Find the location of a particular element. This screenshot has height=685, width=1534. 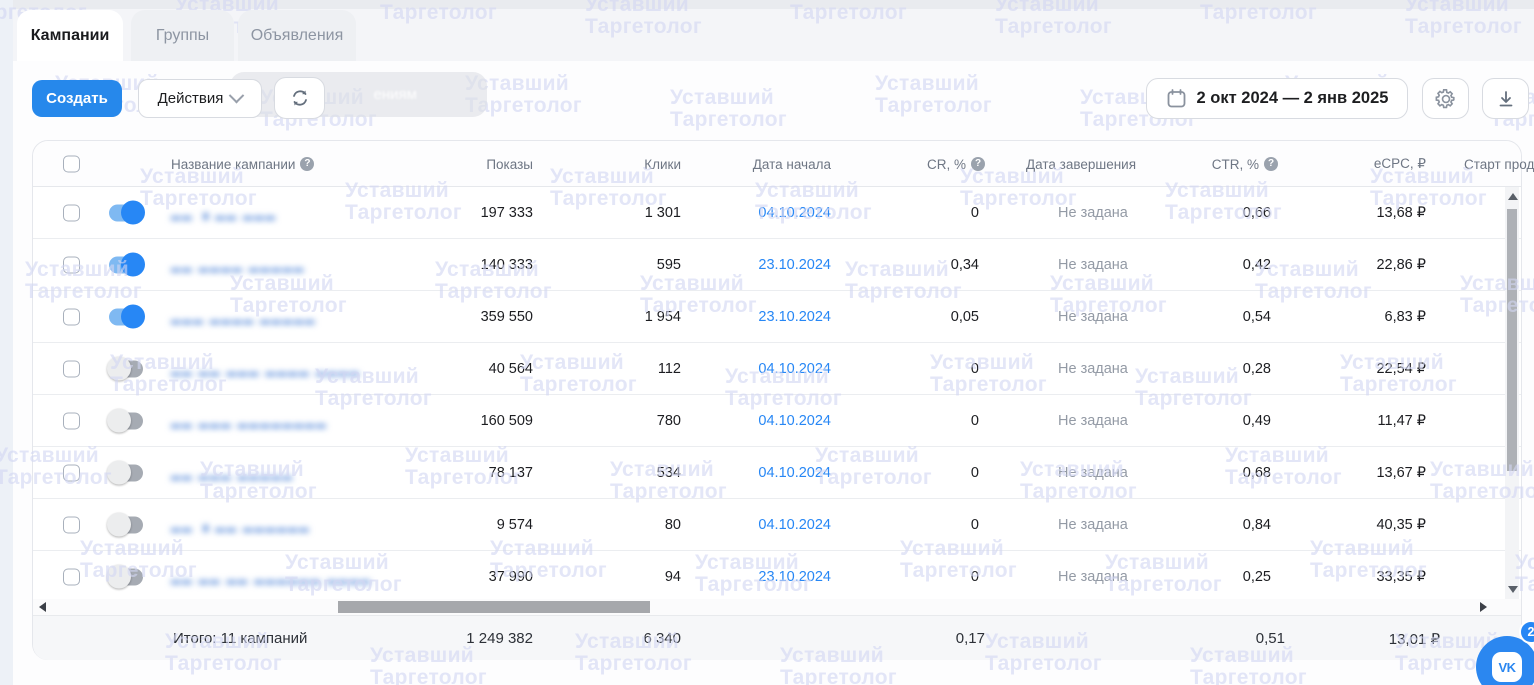

scroll-down-arrow is located at coordinates (1513, 589).